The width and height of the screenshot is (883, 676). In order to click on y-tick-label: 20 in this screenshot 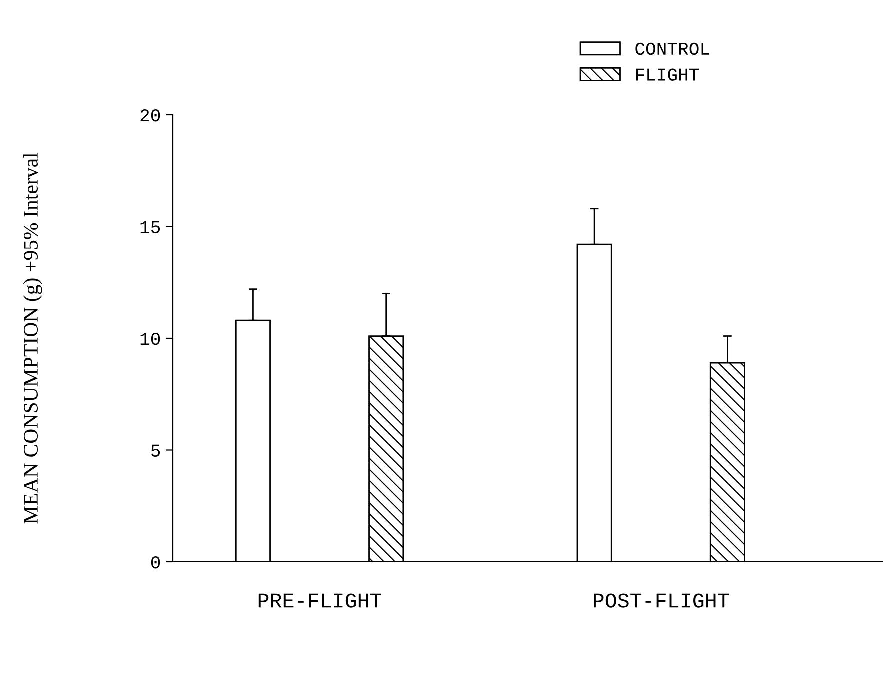, I will do `click(150, 115)`.